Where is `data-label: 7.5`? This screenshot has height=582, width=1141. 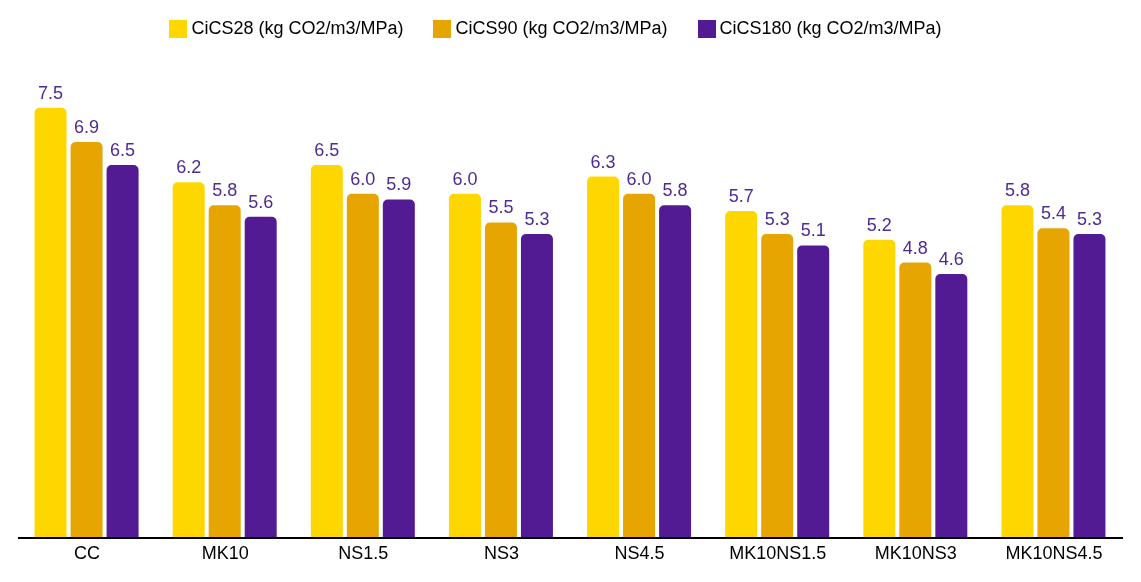
data-label: 7.5 is located at coordinates (51, 92).